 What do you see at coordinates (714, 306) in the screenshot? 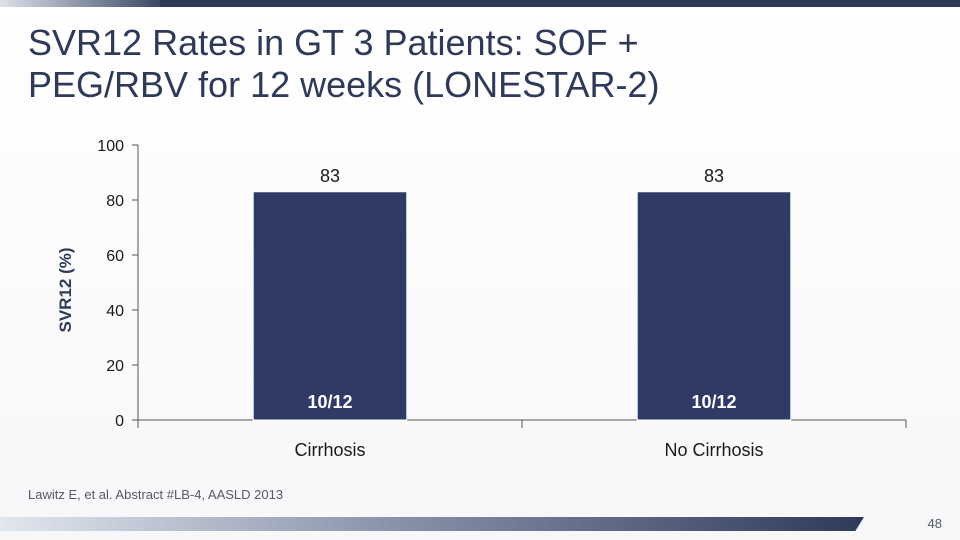
I see `bar-no-cirrhosis` at bounding box center [714, 306].